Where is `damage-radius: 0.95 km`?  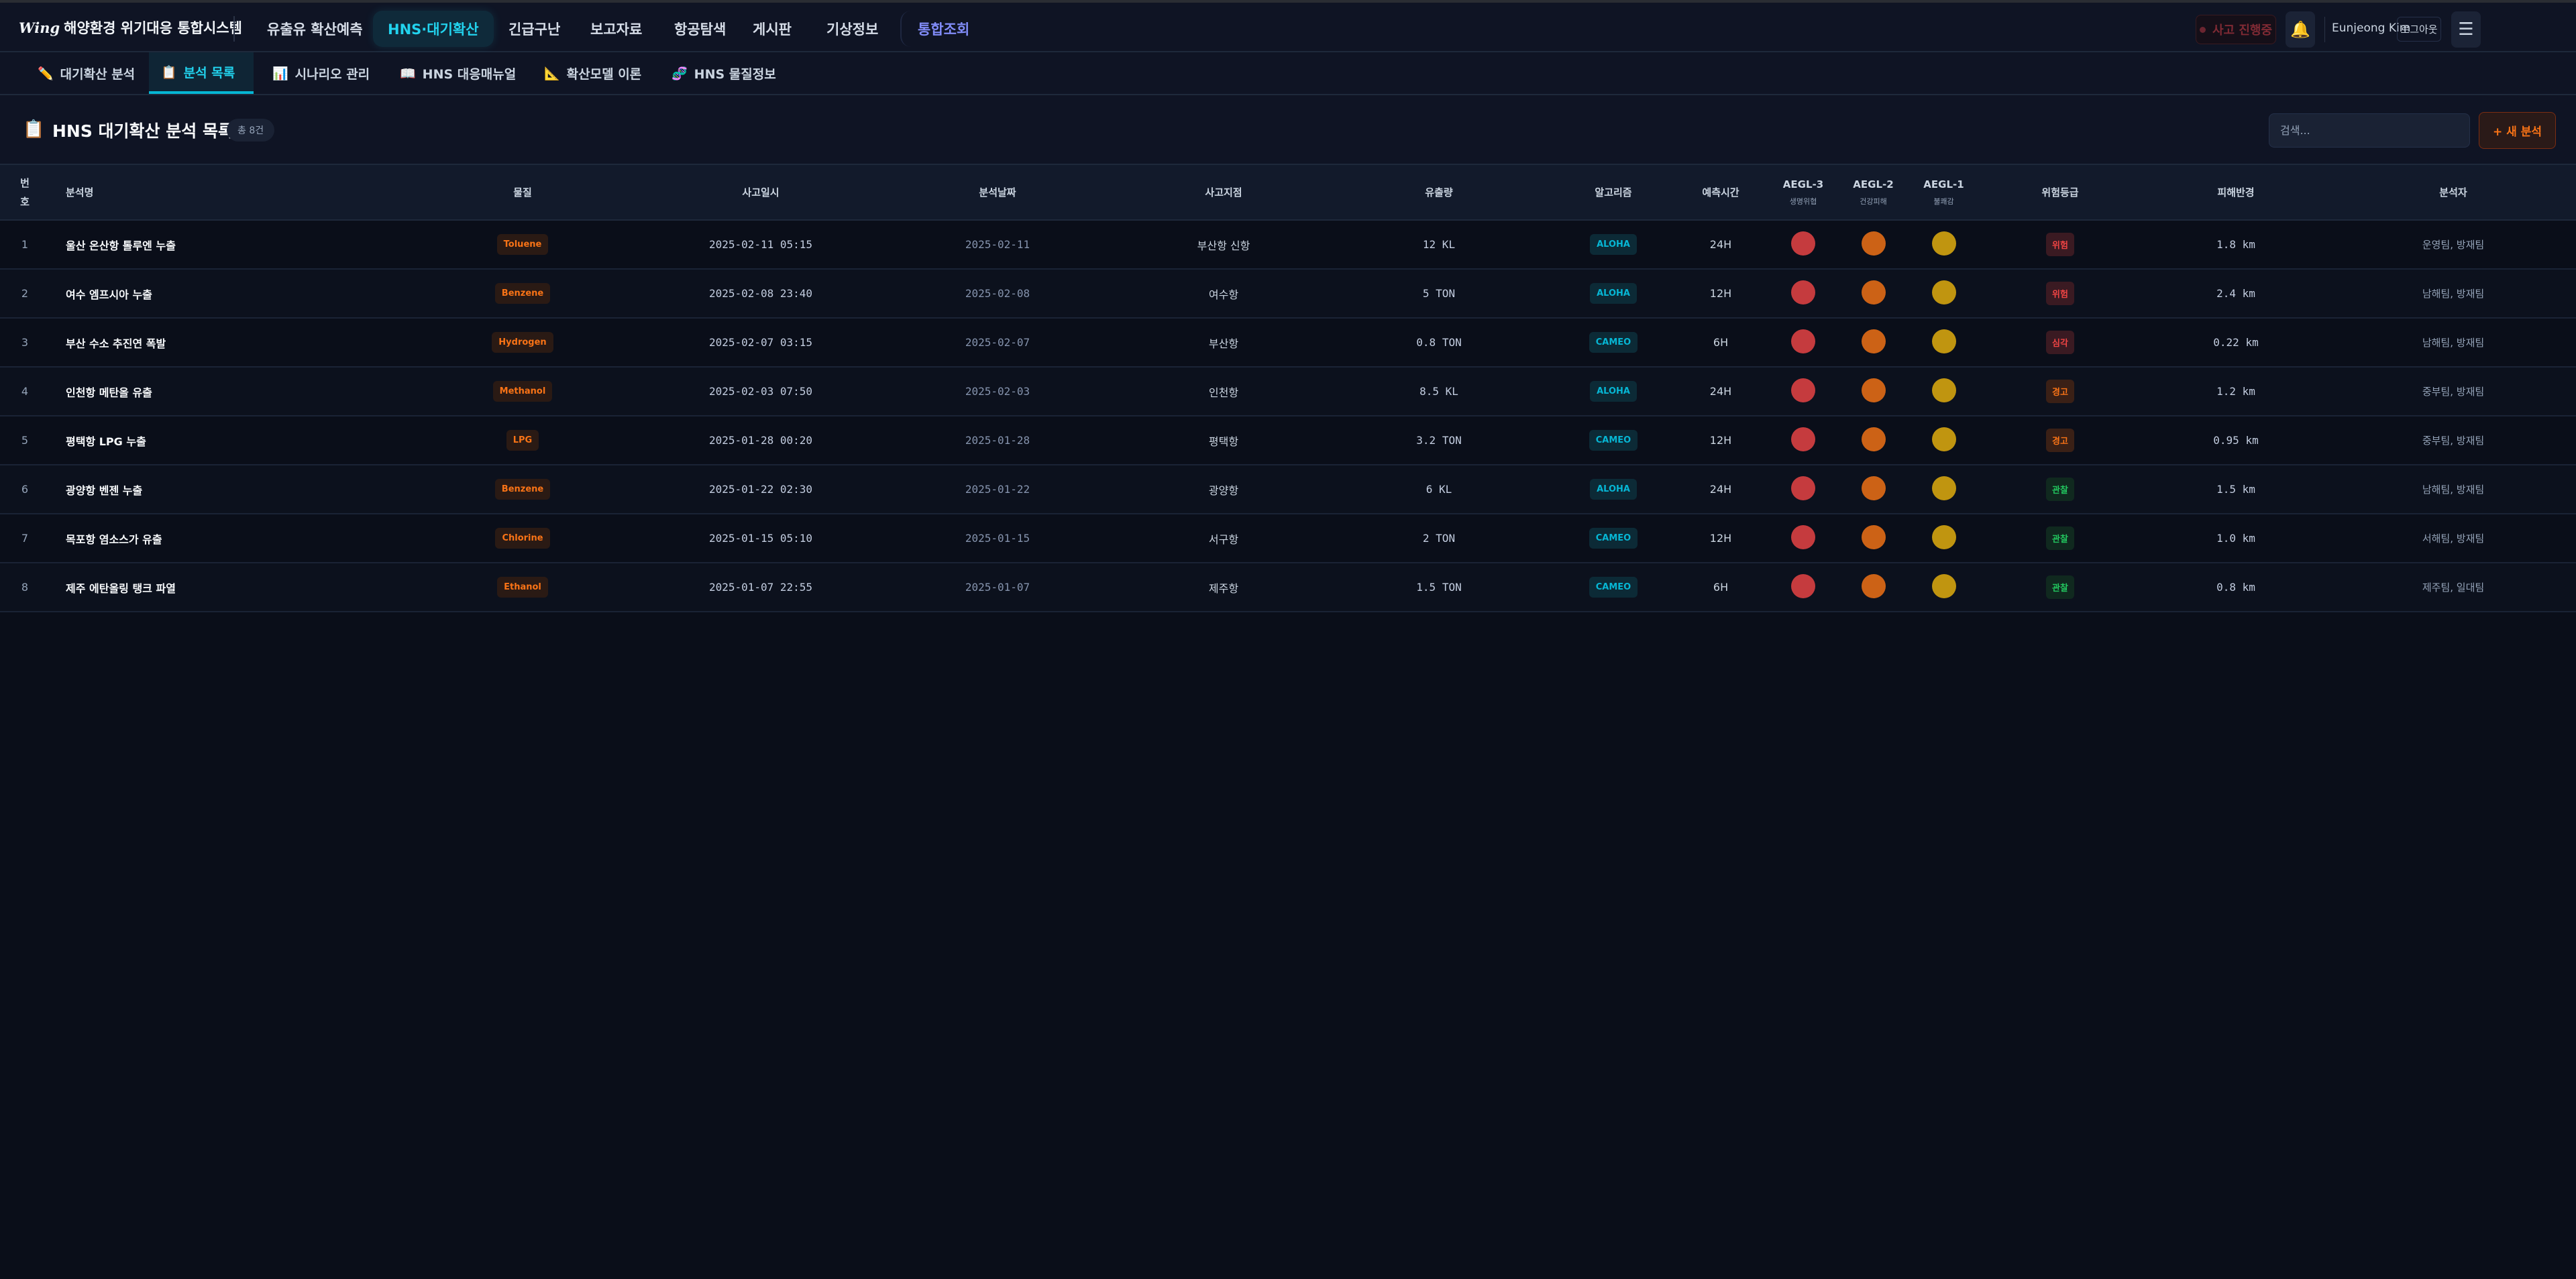
damage-radius: 0.95 km is located at coordinates (2236, 440).